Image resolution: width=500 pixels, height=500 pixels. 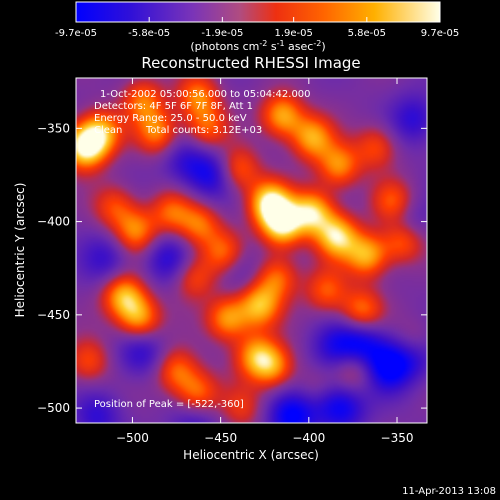 I want to click on colorbar-tick-label: 1.9e-05, so click(x=293, y=33).